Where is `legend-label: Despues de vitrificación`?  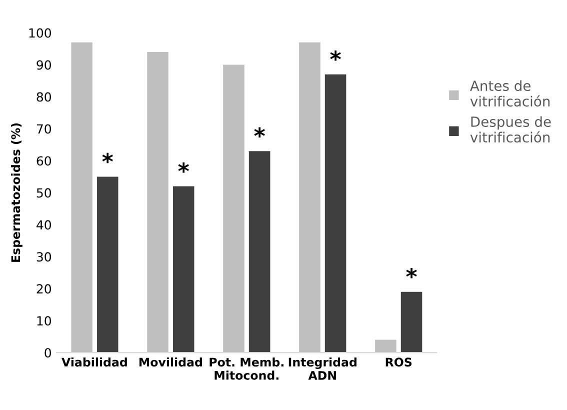
legend-label: Despues de vitrificación is located at coordinates (510, 129).